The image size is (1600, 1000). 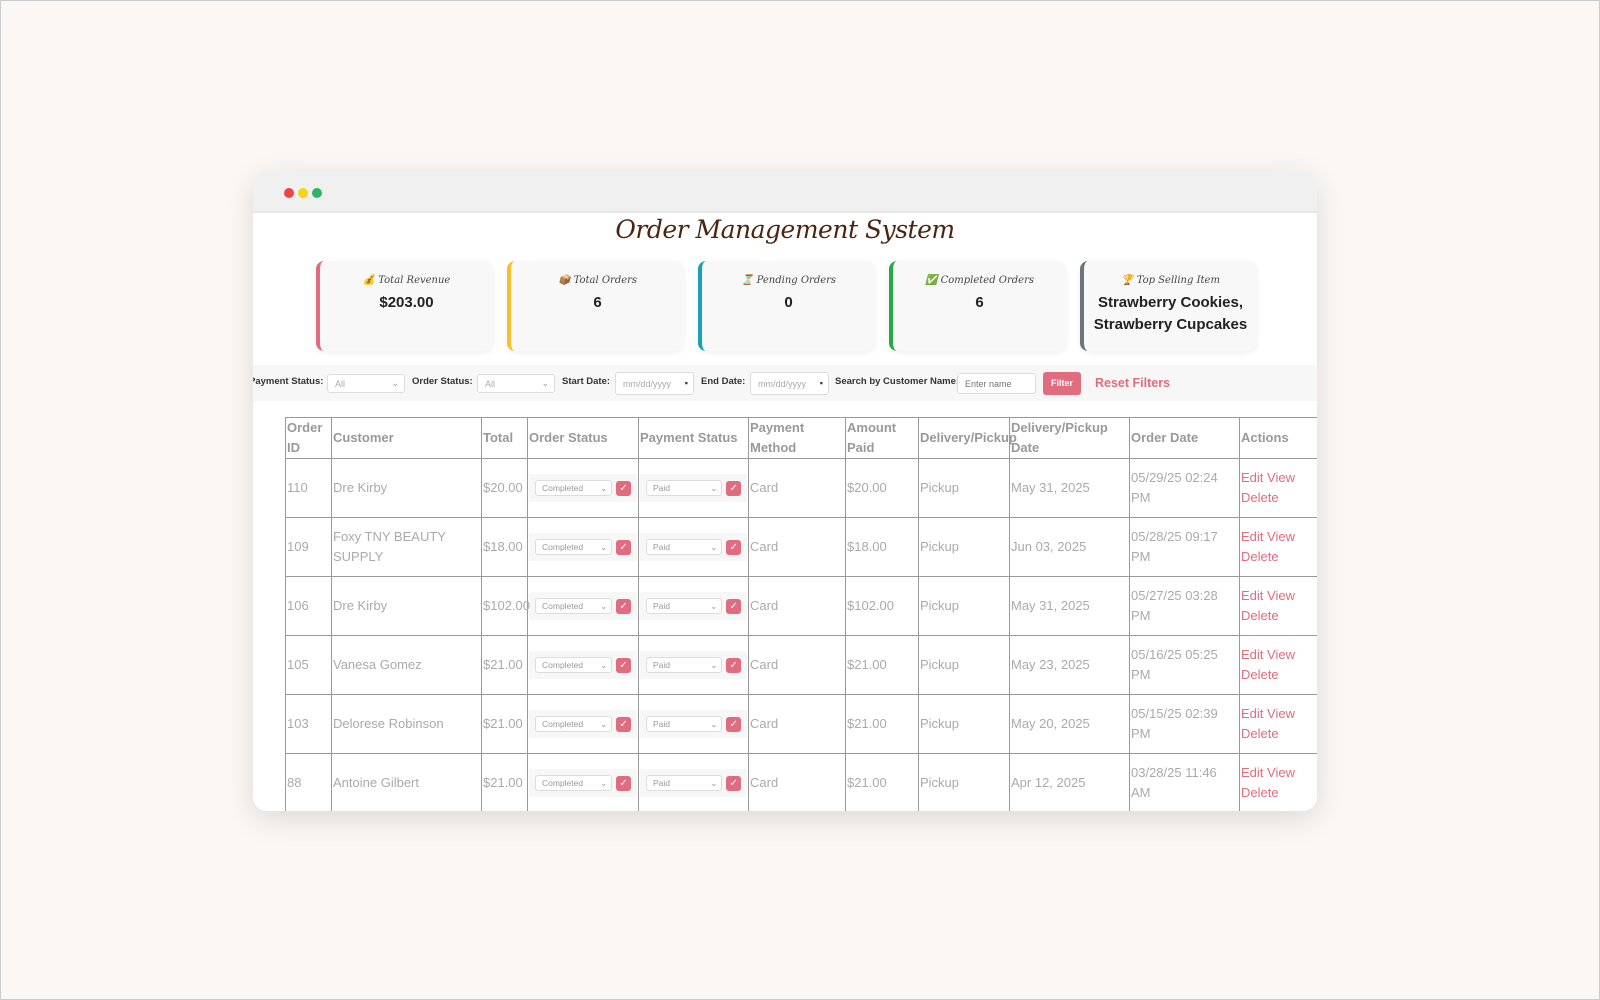 What do you see at coordinates (996, 383) in the screenshot?
I see `customer-search-input` at bounding box center [996, 383].